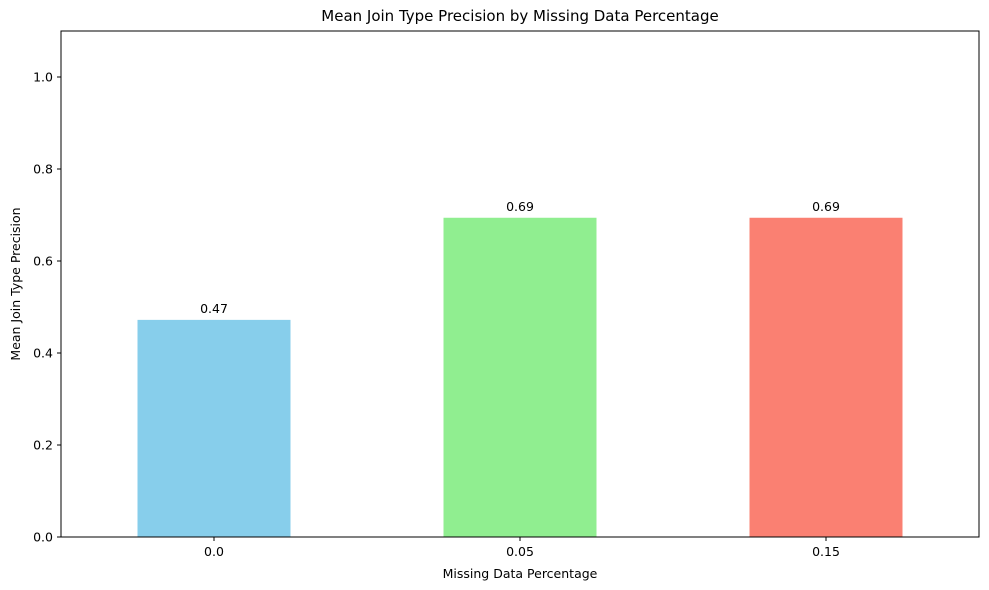 This screenshot has width=989, height=590. I want to click on x-tick-label: 0.05, so click(520, 551).